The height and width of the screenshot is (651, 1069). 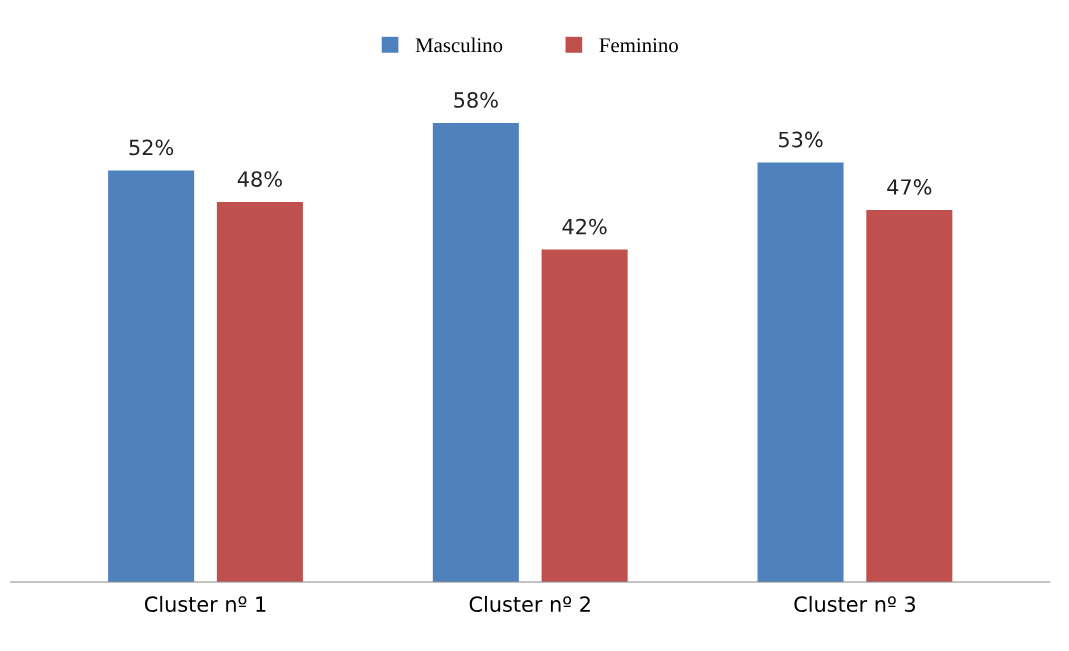 I want to click on legend-label: Feminino, so click(x=638, y=45).